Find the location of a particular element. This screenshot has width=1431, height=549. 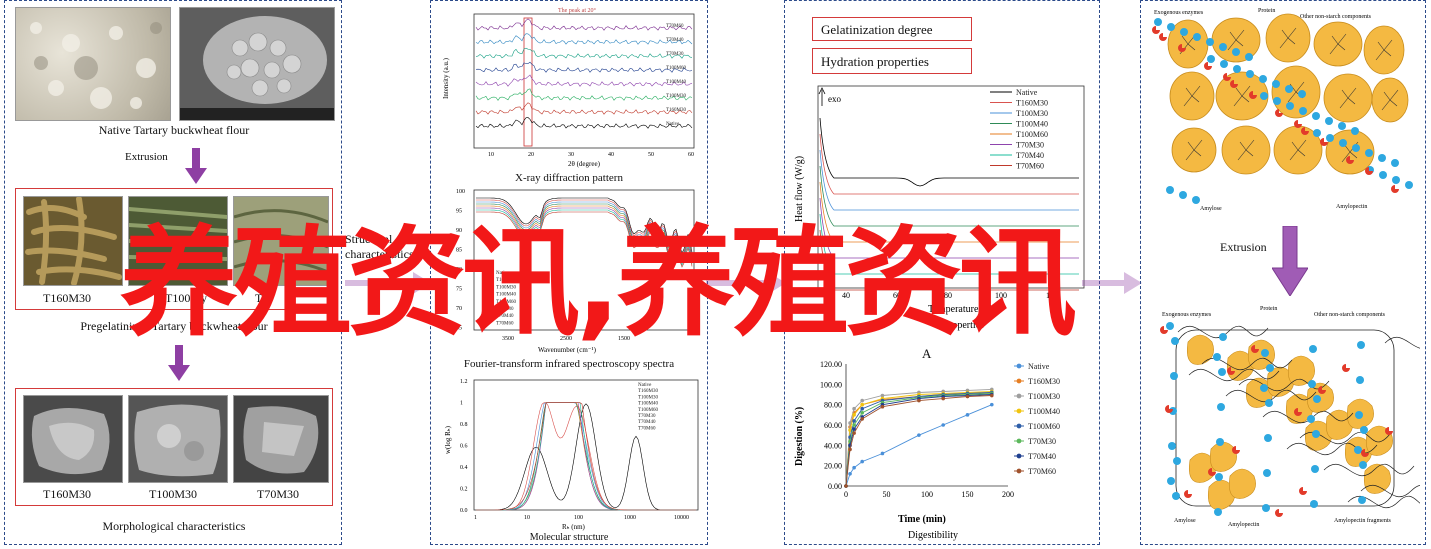

extruded-samples-box is located at coordinates (174, 249).